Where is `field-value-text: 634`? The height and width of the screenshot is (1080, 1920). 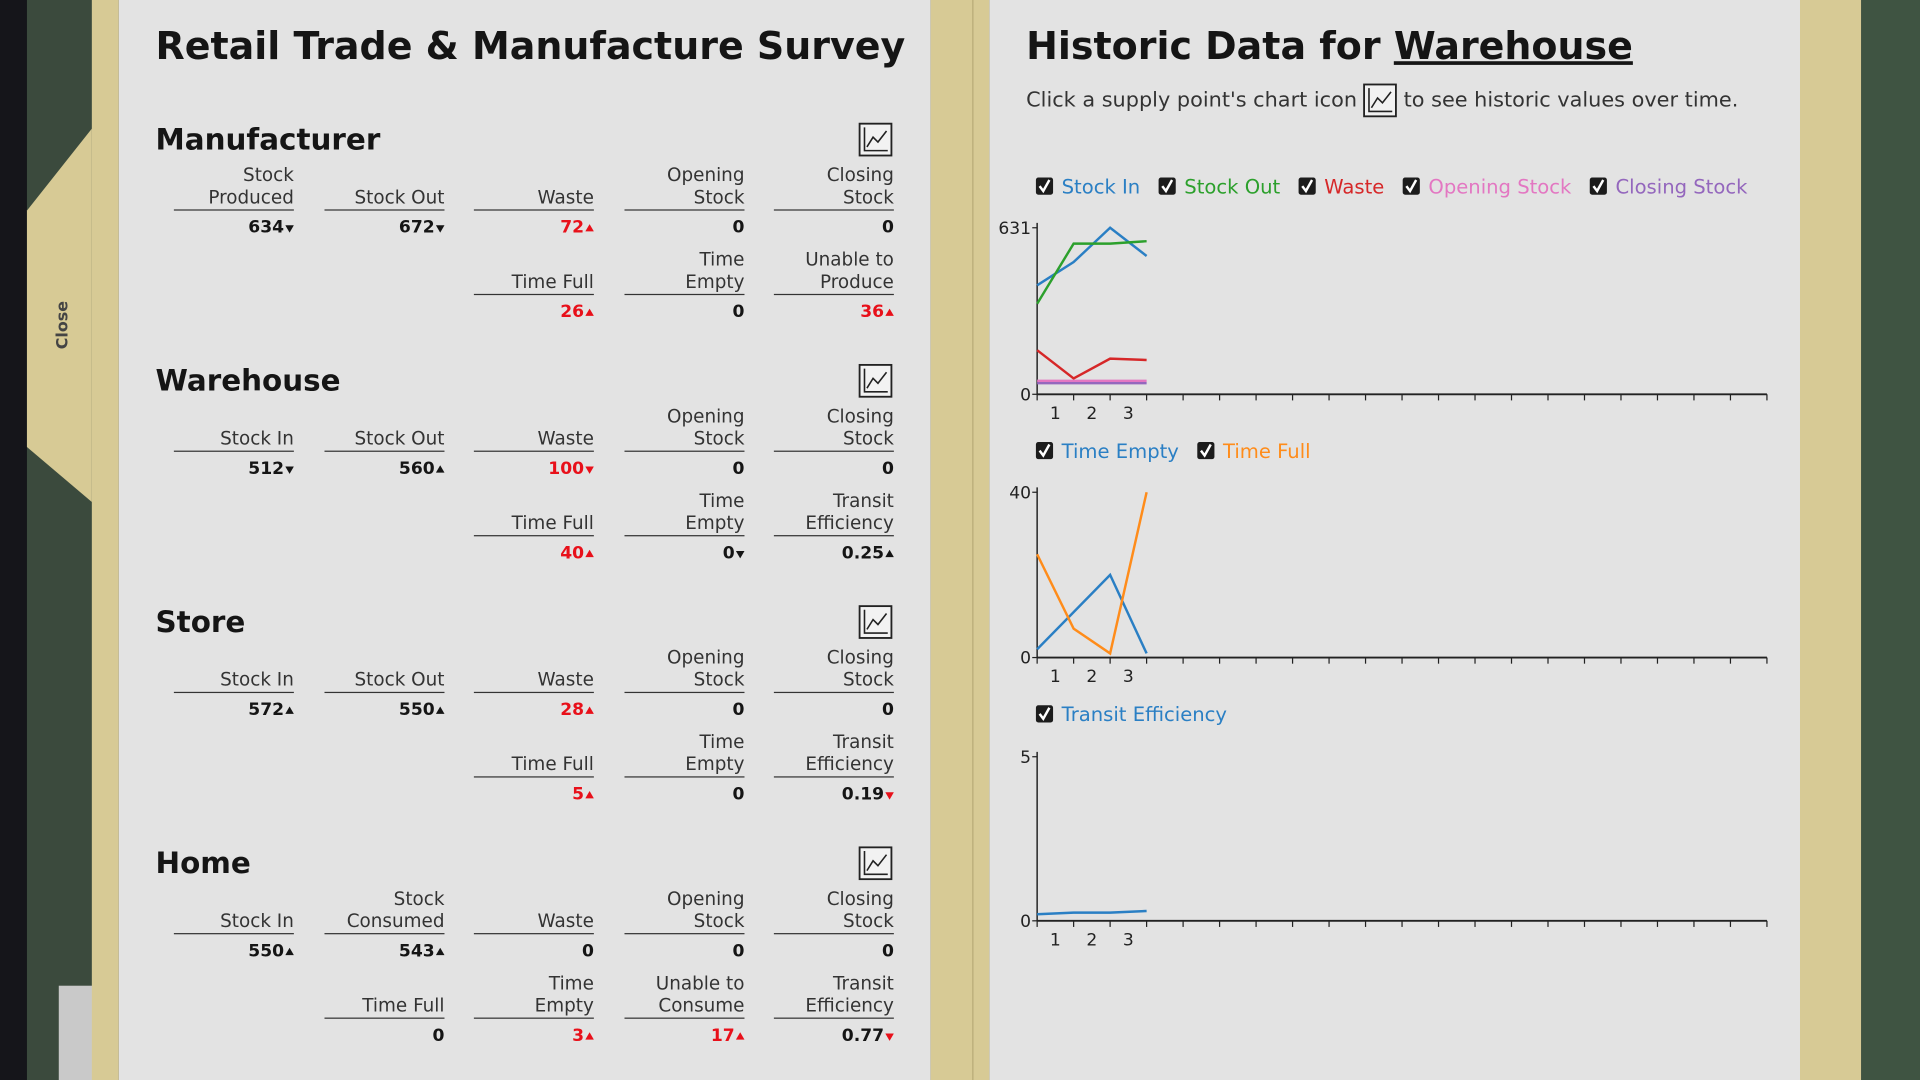
field-value-text: 634 is located at coordinates (266, 227).